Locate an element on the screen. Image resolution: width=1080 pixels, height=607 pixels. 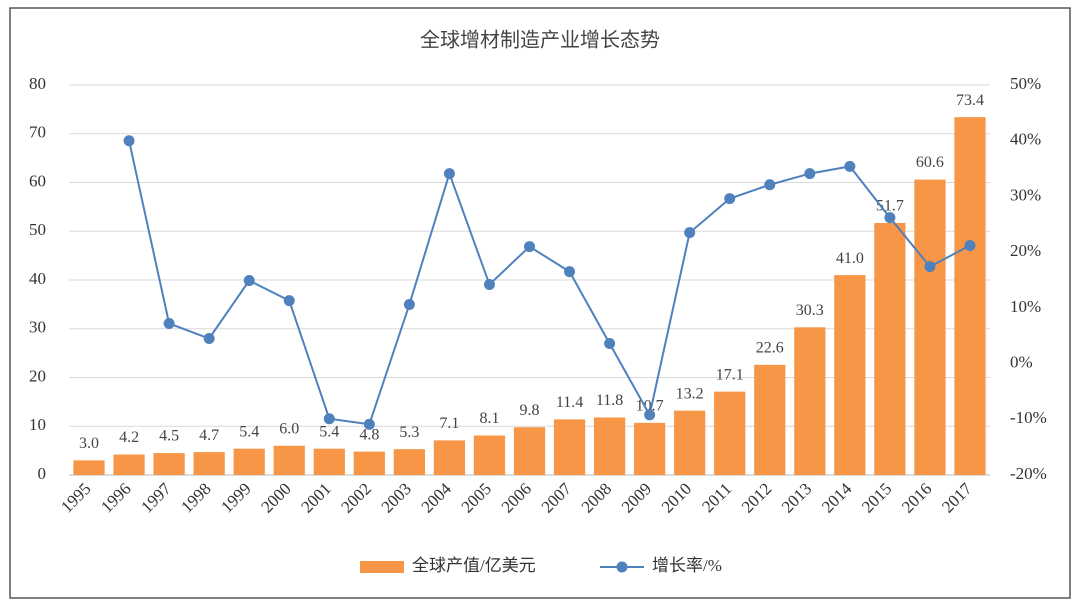
y2-tick-label: 0% is located at coordinates (1021, 361).